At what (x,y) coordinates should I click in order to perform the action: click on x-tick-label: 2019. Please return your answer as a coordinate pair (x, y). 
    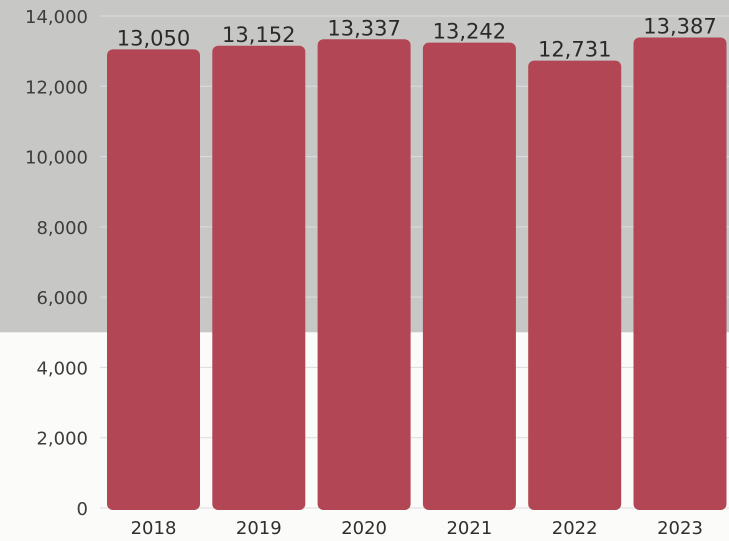
    Looking at the image, I should click on (259, 528).